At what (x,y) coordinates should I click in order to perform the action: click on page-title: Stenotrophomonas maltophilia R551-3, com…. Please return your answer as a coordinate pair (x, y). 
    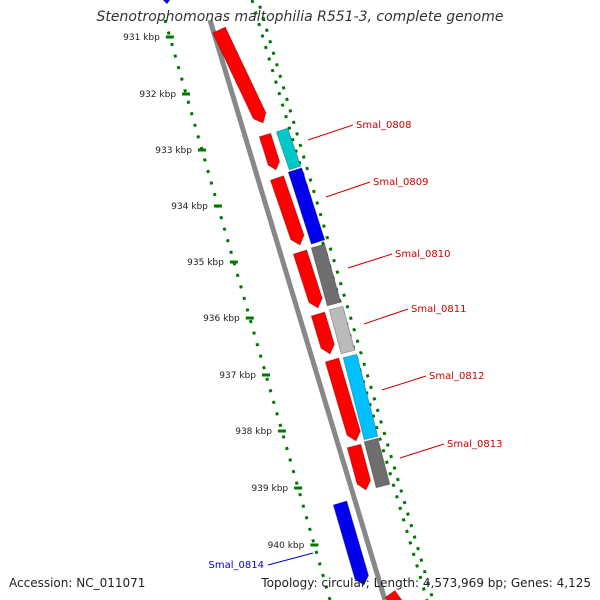
    Looking at the image, I should click on (300, 17).